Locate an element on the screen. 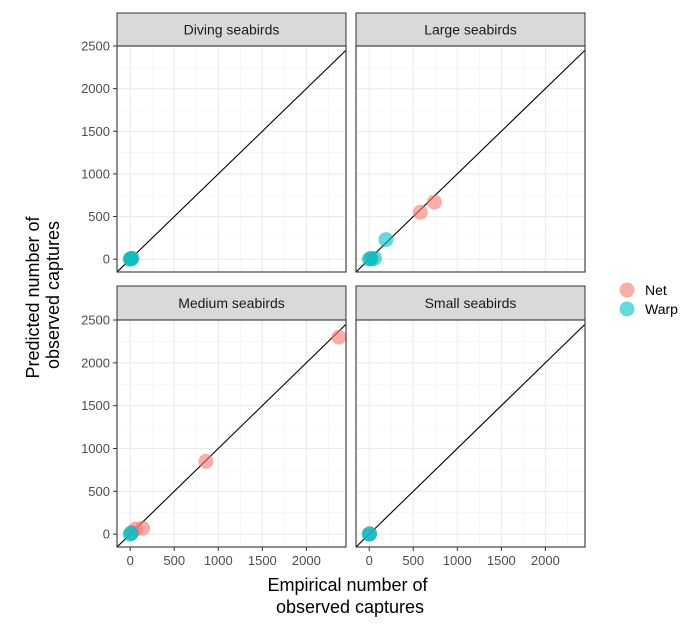 This screenshot has width=694, height=626. y-axis-title-line-2: observed captures is located at coordinates (53, 295).